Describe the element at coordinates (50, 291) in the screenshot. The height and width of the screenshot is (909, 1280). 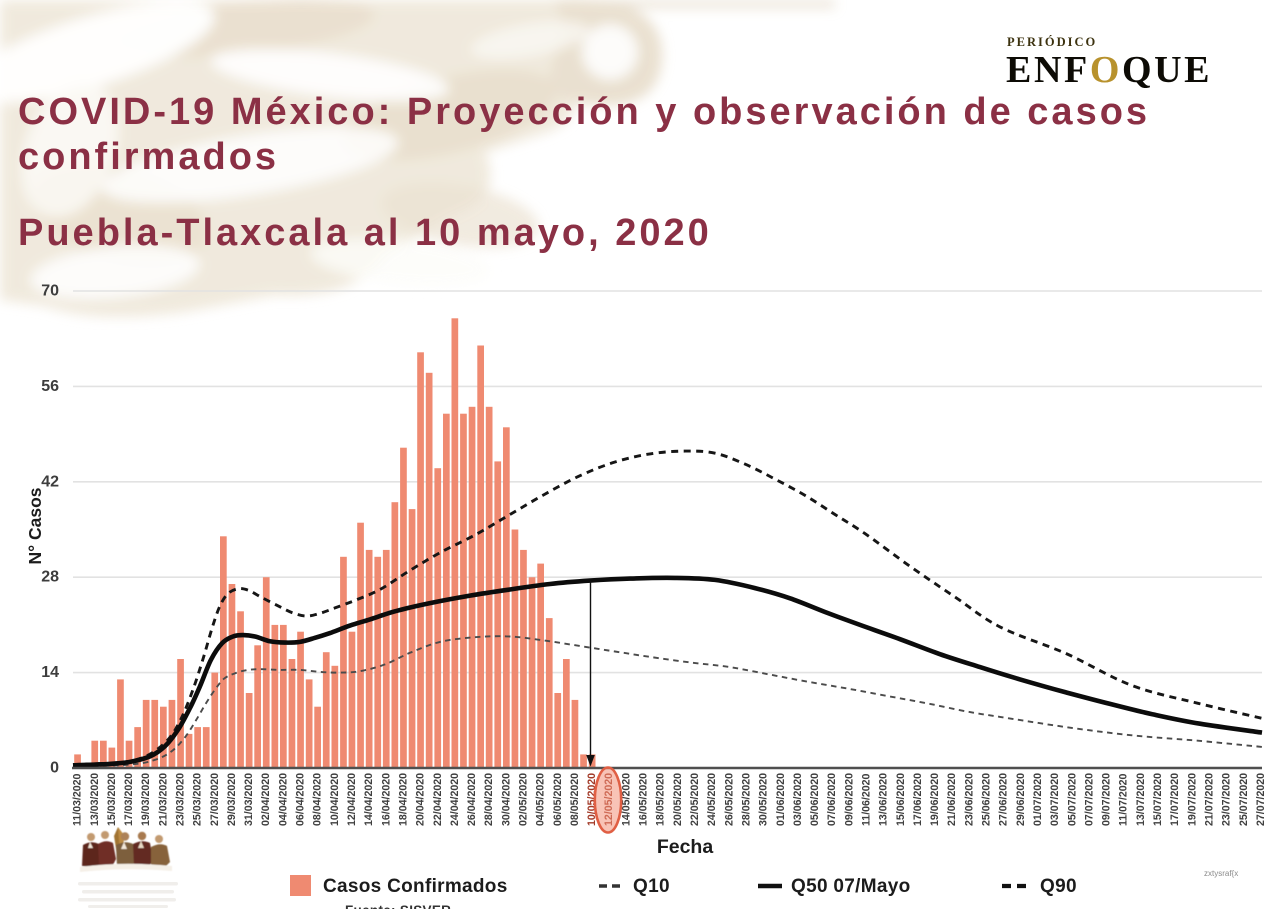
I see `svg-text: 70` at that location.